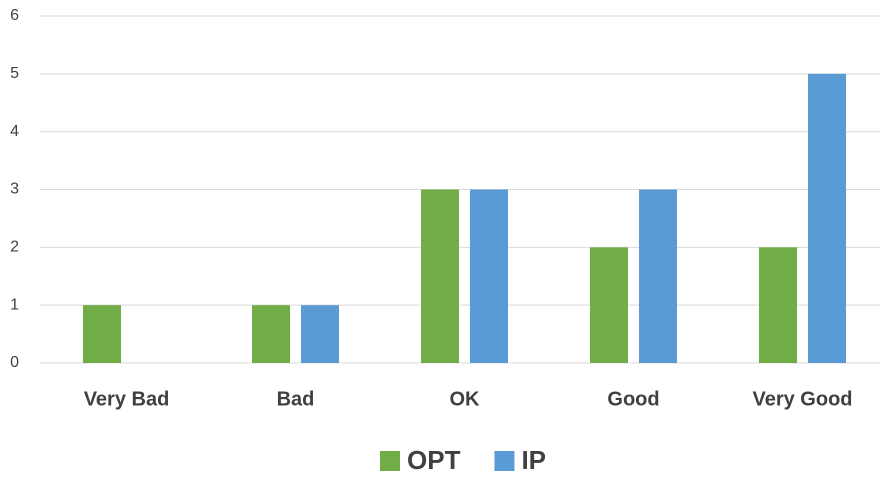 The height and width of the screenshot is (480, 890). I want to click on y-tick-label: 1, so click(14, 304).